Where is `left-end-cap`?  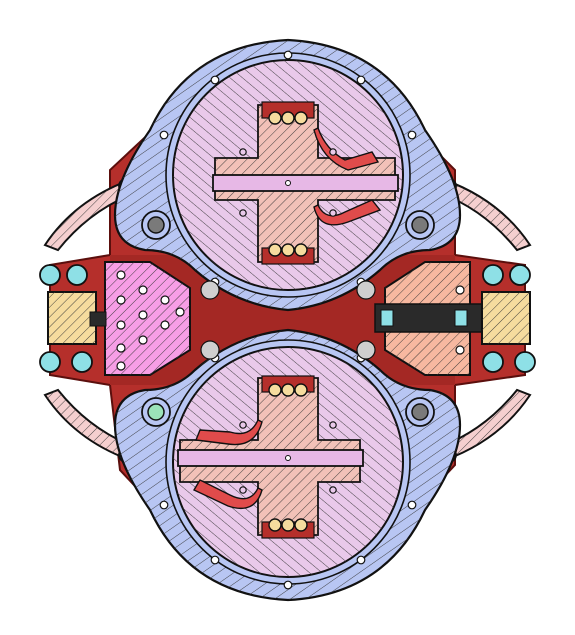 left-end-cap is located at coordinates (73, 318).